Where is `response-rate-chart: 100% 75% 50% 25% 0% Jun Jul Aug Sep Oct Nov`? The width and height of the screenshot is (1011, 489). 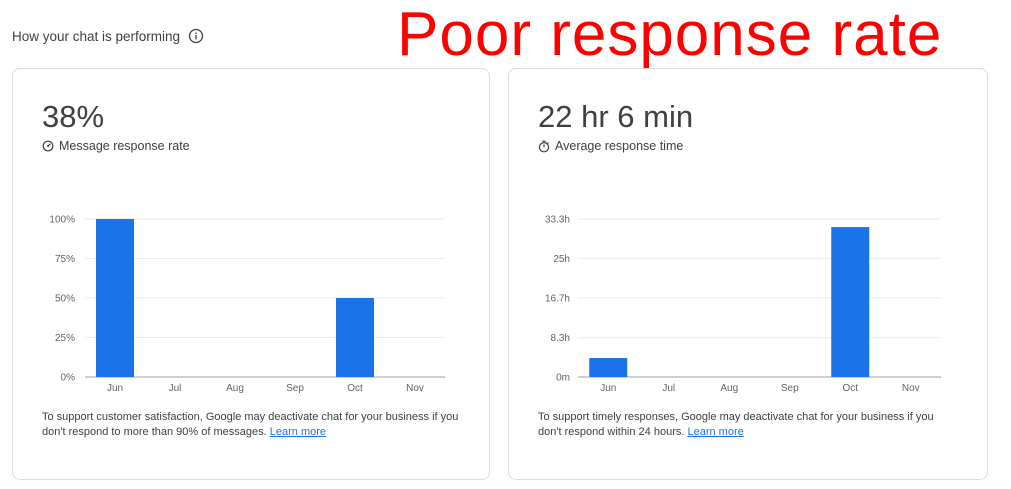
response-rate-chart: 100% 75% 50% 25% 0% Jun Jul Aug Sep Oct Nov is located at coordinates (247, 304).